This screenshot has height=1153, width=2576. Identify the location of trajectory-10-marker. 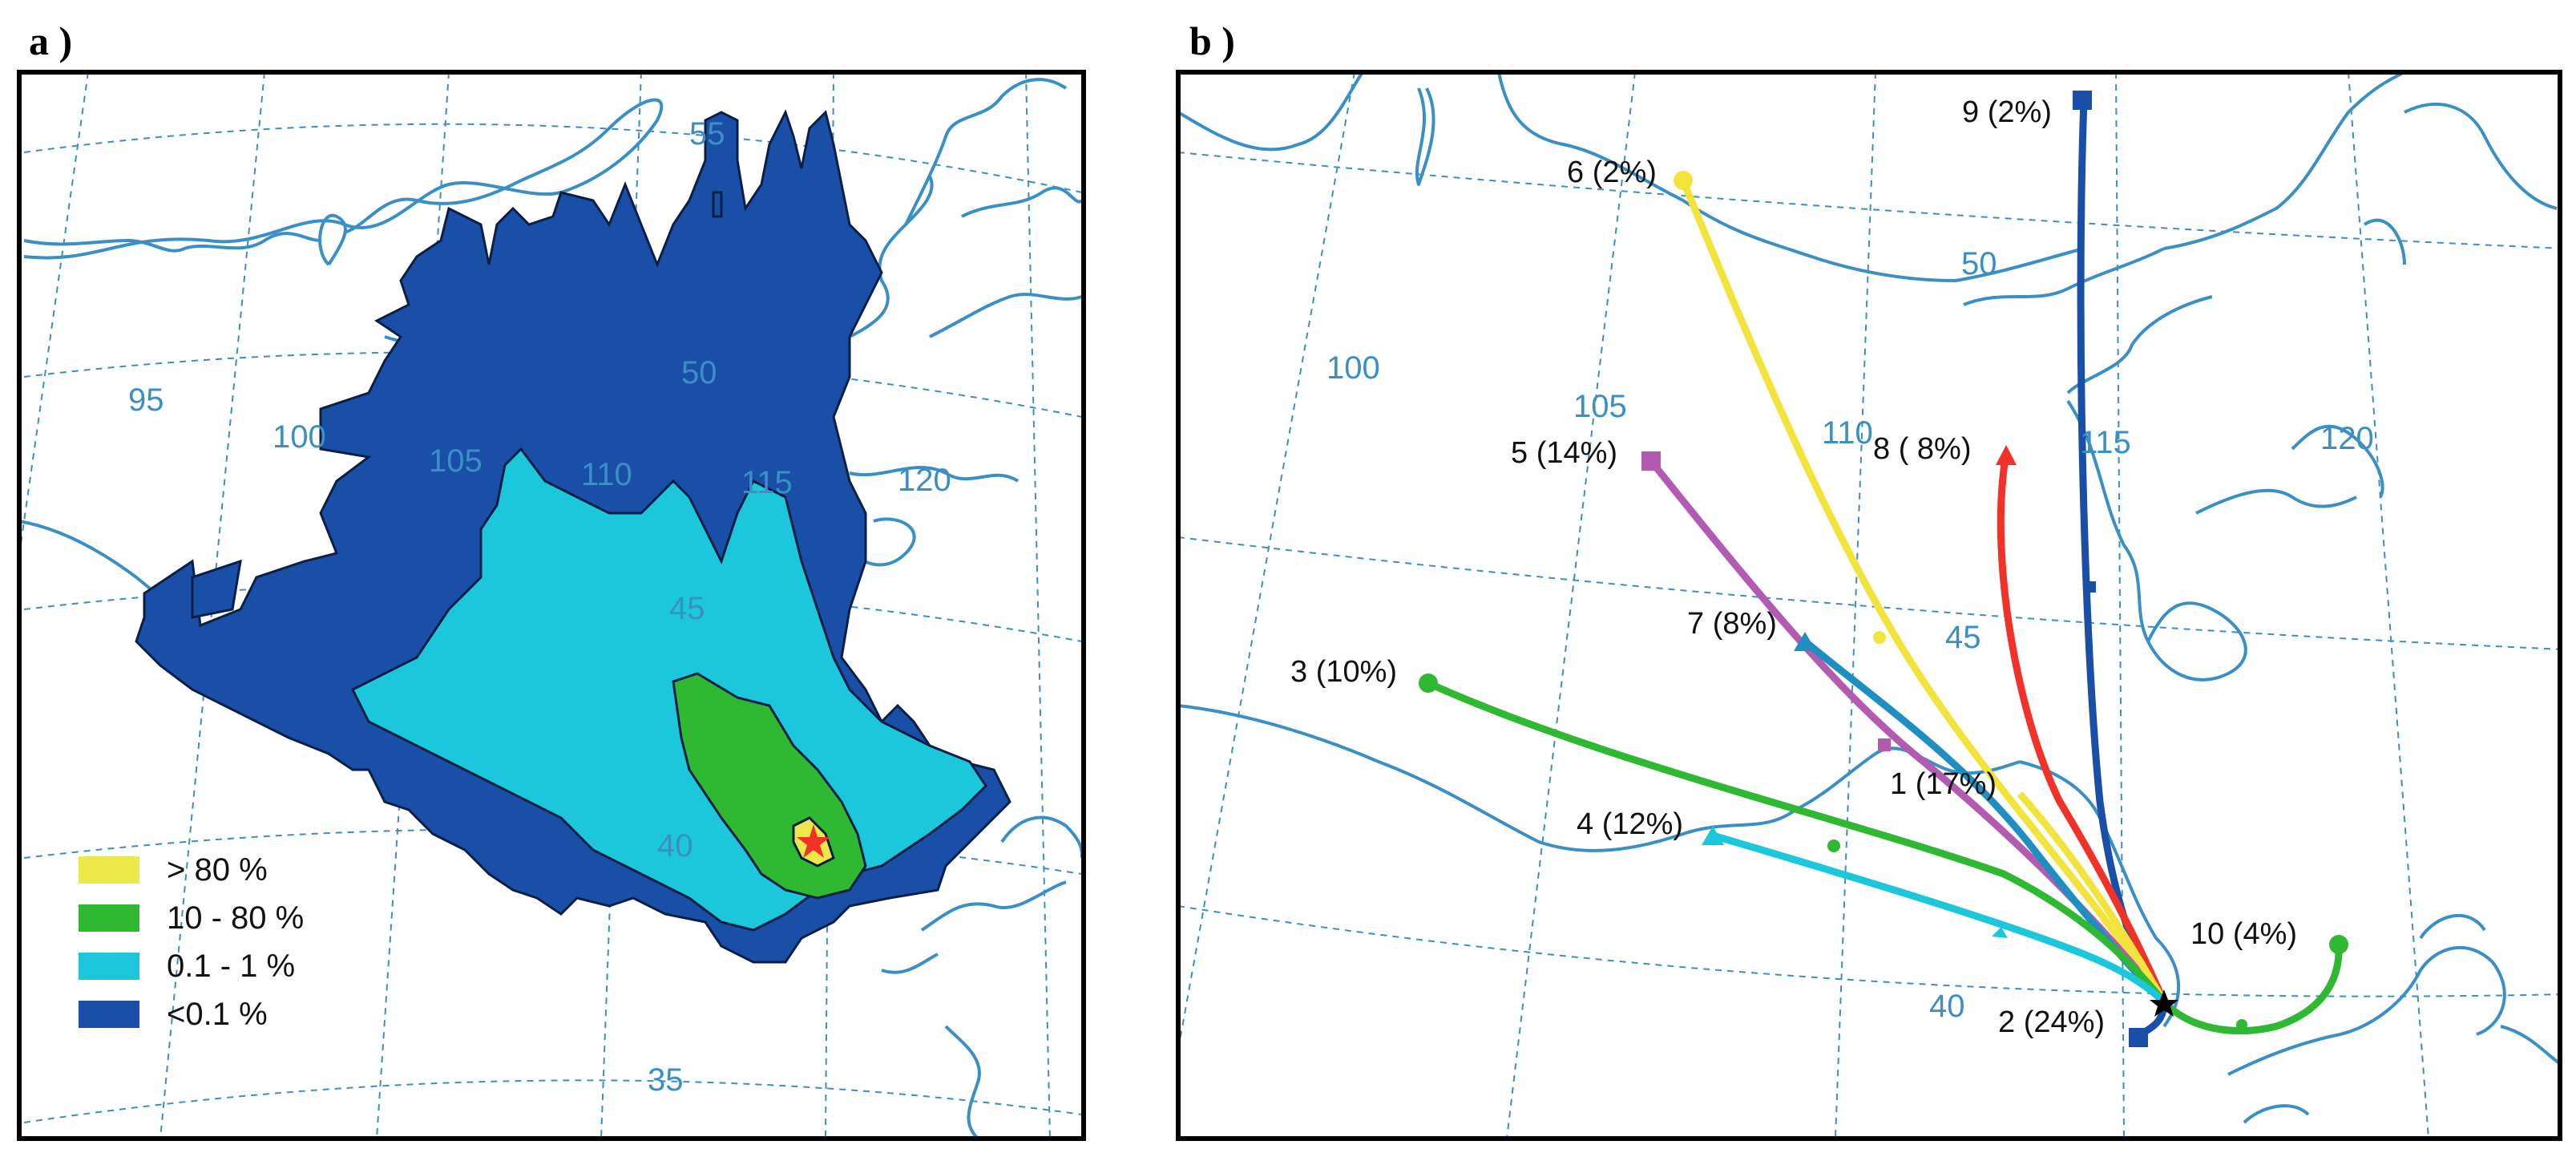
(2339, 945).